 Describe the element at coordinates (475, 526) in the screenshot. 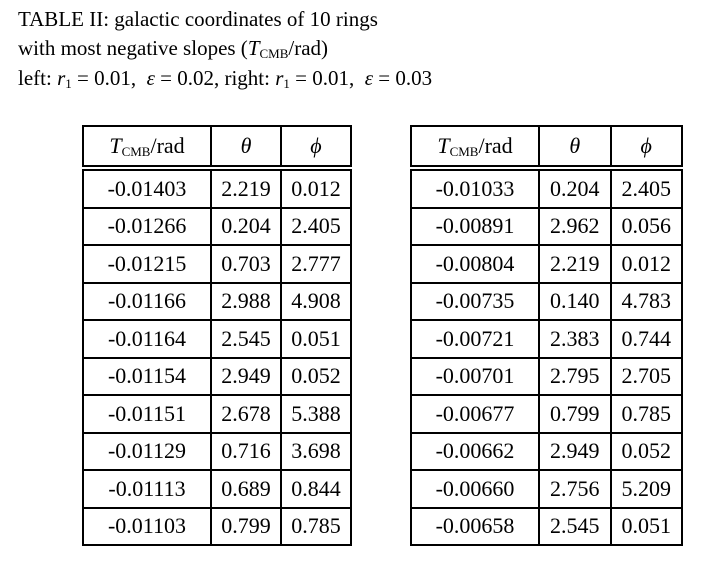

I see `cell-tcmb: -0.00658` at that location.